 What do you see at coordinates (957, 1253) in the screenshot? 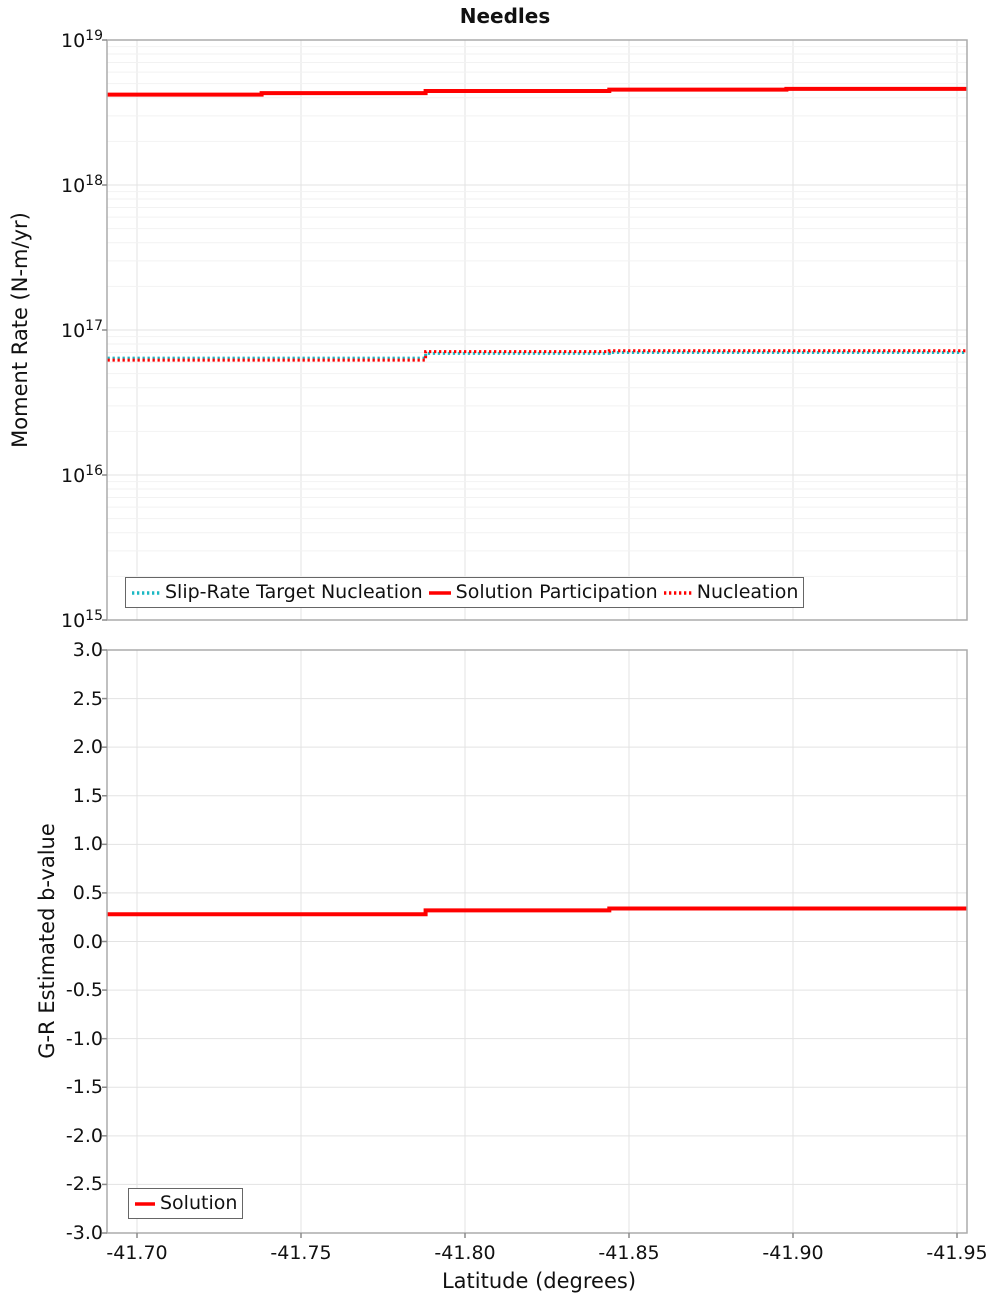
I see `x-tick-label: -41.95` at bounding box center [957, 1253].